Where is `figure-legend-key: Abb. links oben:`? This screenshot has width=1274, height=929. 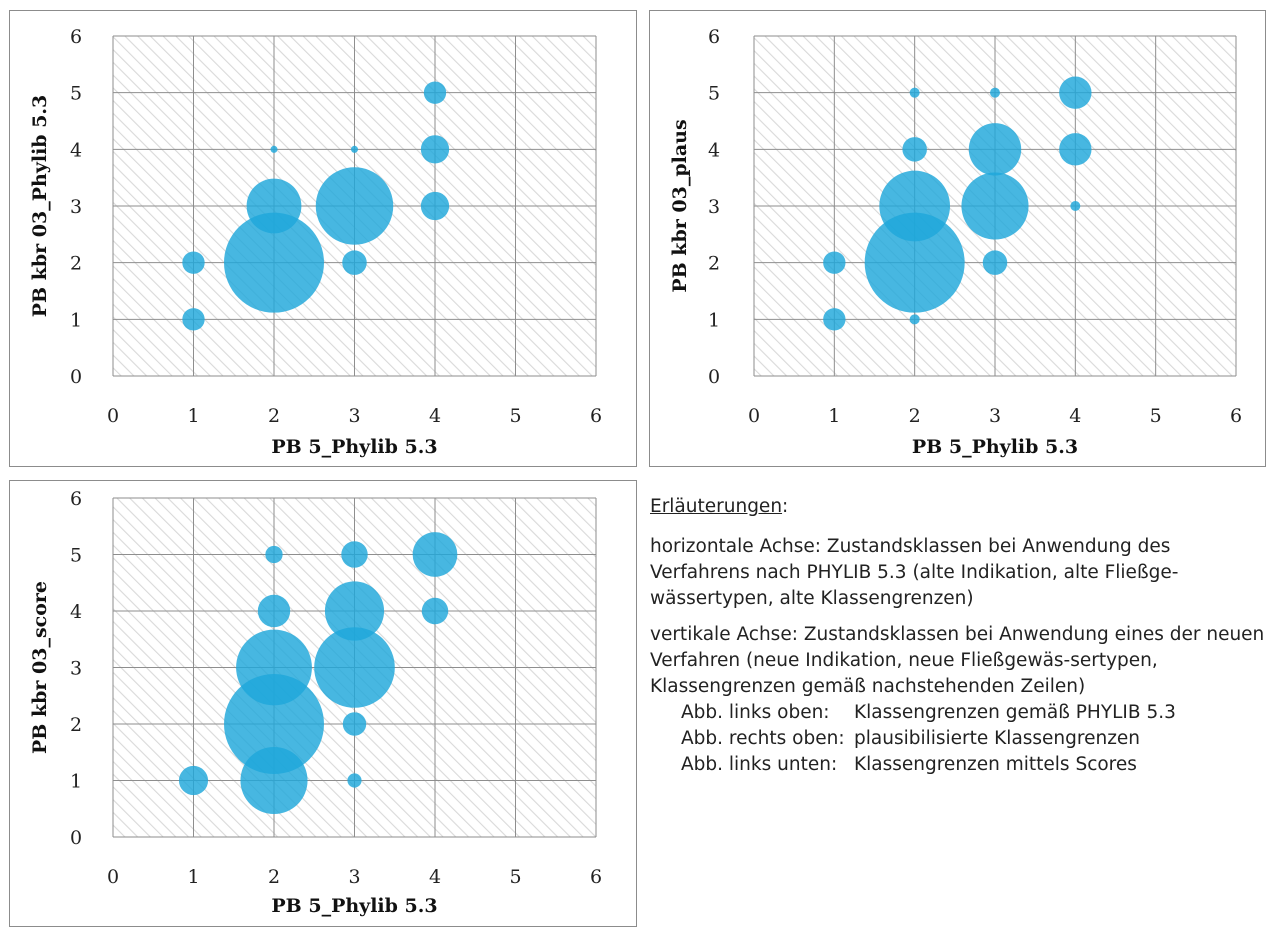 figure-legend-key: Abb. links oben: is located at coordinates (755, 712).